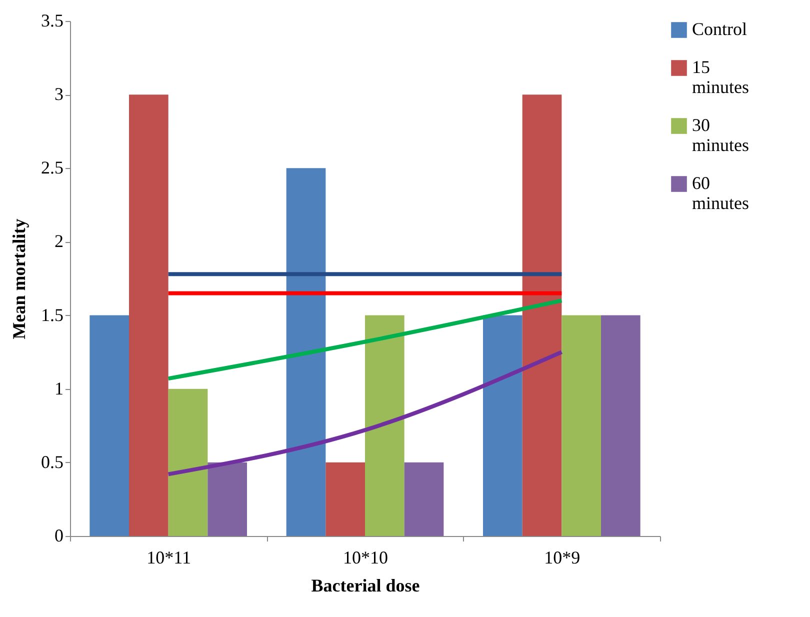  I want to click on legend-label: 60 minutes, so click(720, 193).